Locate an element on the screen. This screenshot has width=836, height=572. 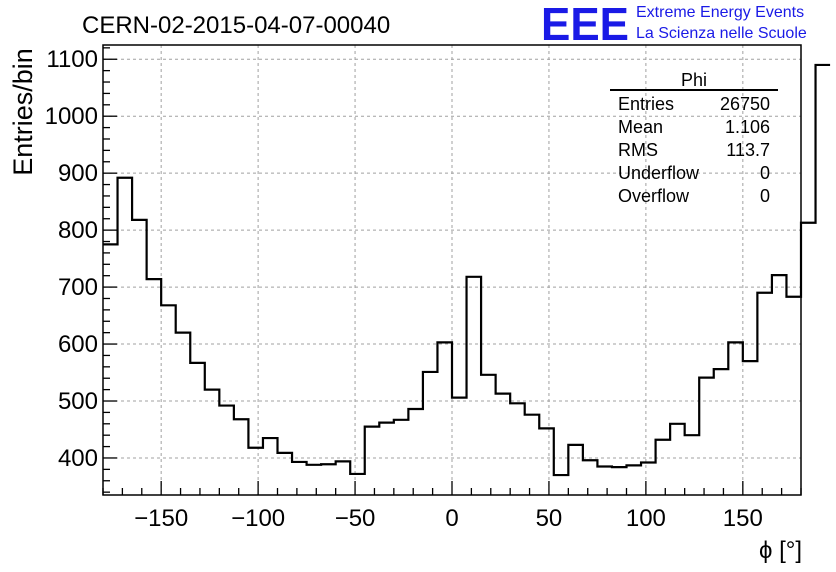
stats-value-mean: 1.106 is located at coordinates (747, 127).